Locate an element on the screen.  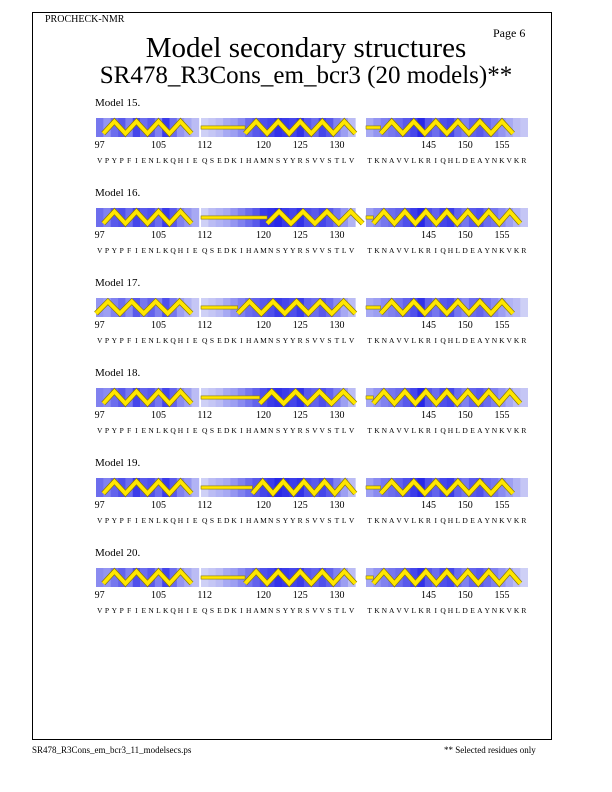
model-label: Model 18. is located at coordinates (118, 373).